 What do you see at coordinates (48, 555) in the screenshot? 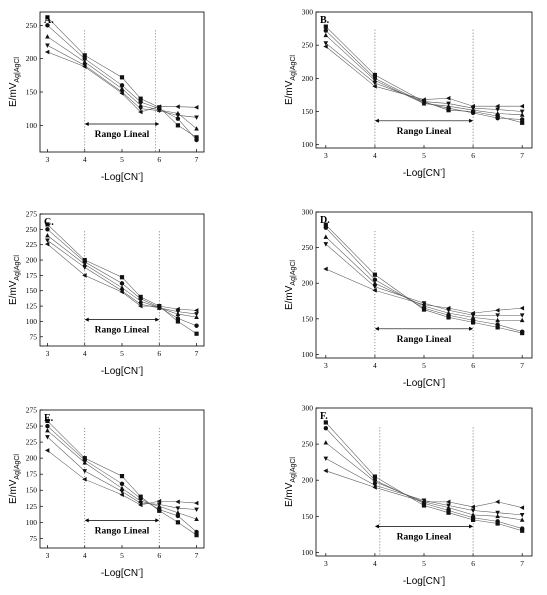
I see `x-tick-label: 3` at bounding box center [48, 555].